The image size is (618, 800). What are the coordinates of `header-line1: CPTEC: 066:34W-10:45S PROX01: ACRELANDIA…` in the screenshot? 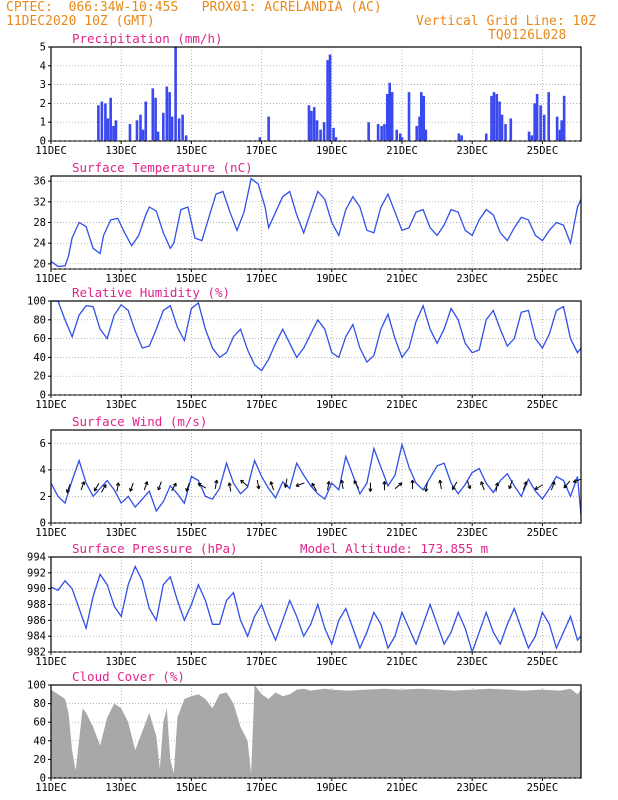 It's located at (194, 7).